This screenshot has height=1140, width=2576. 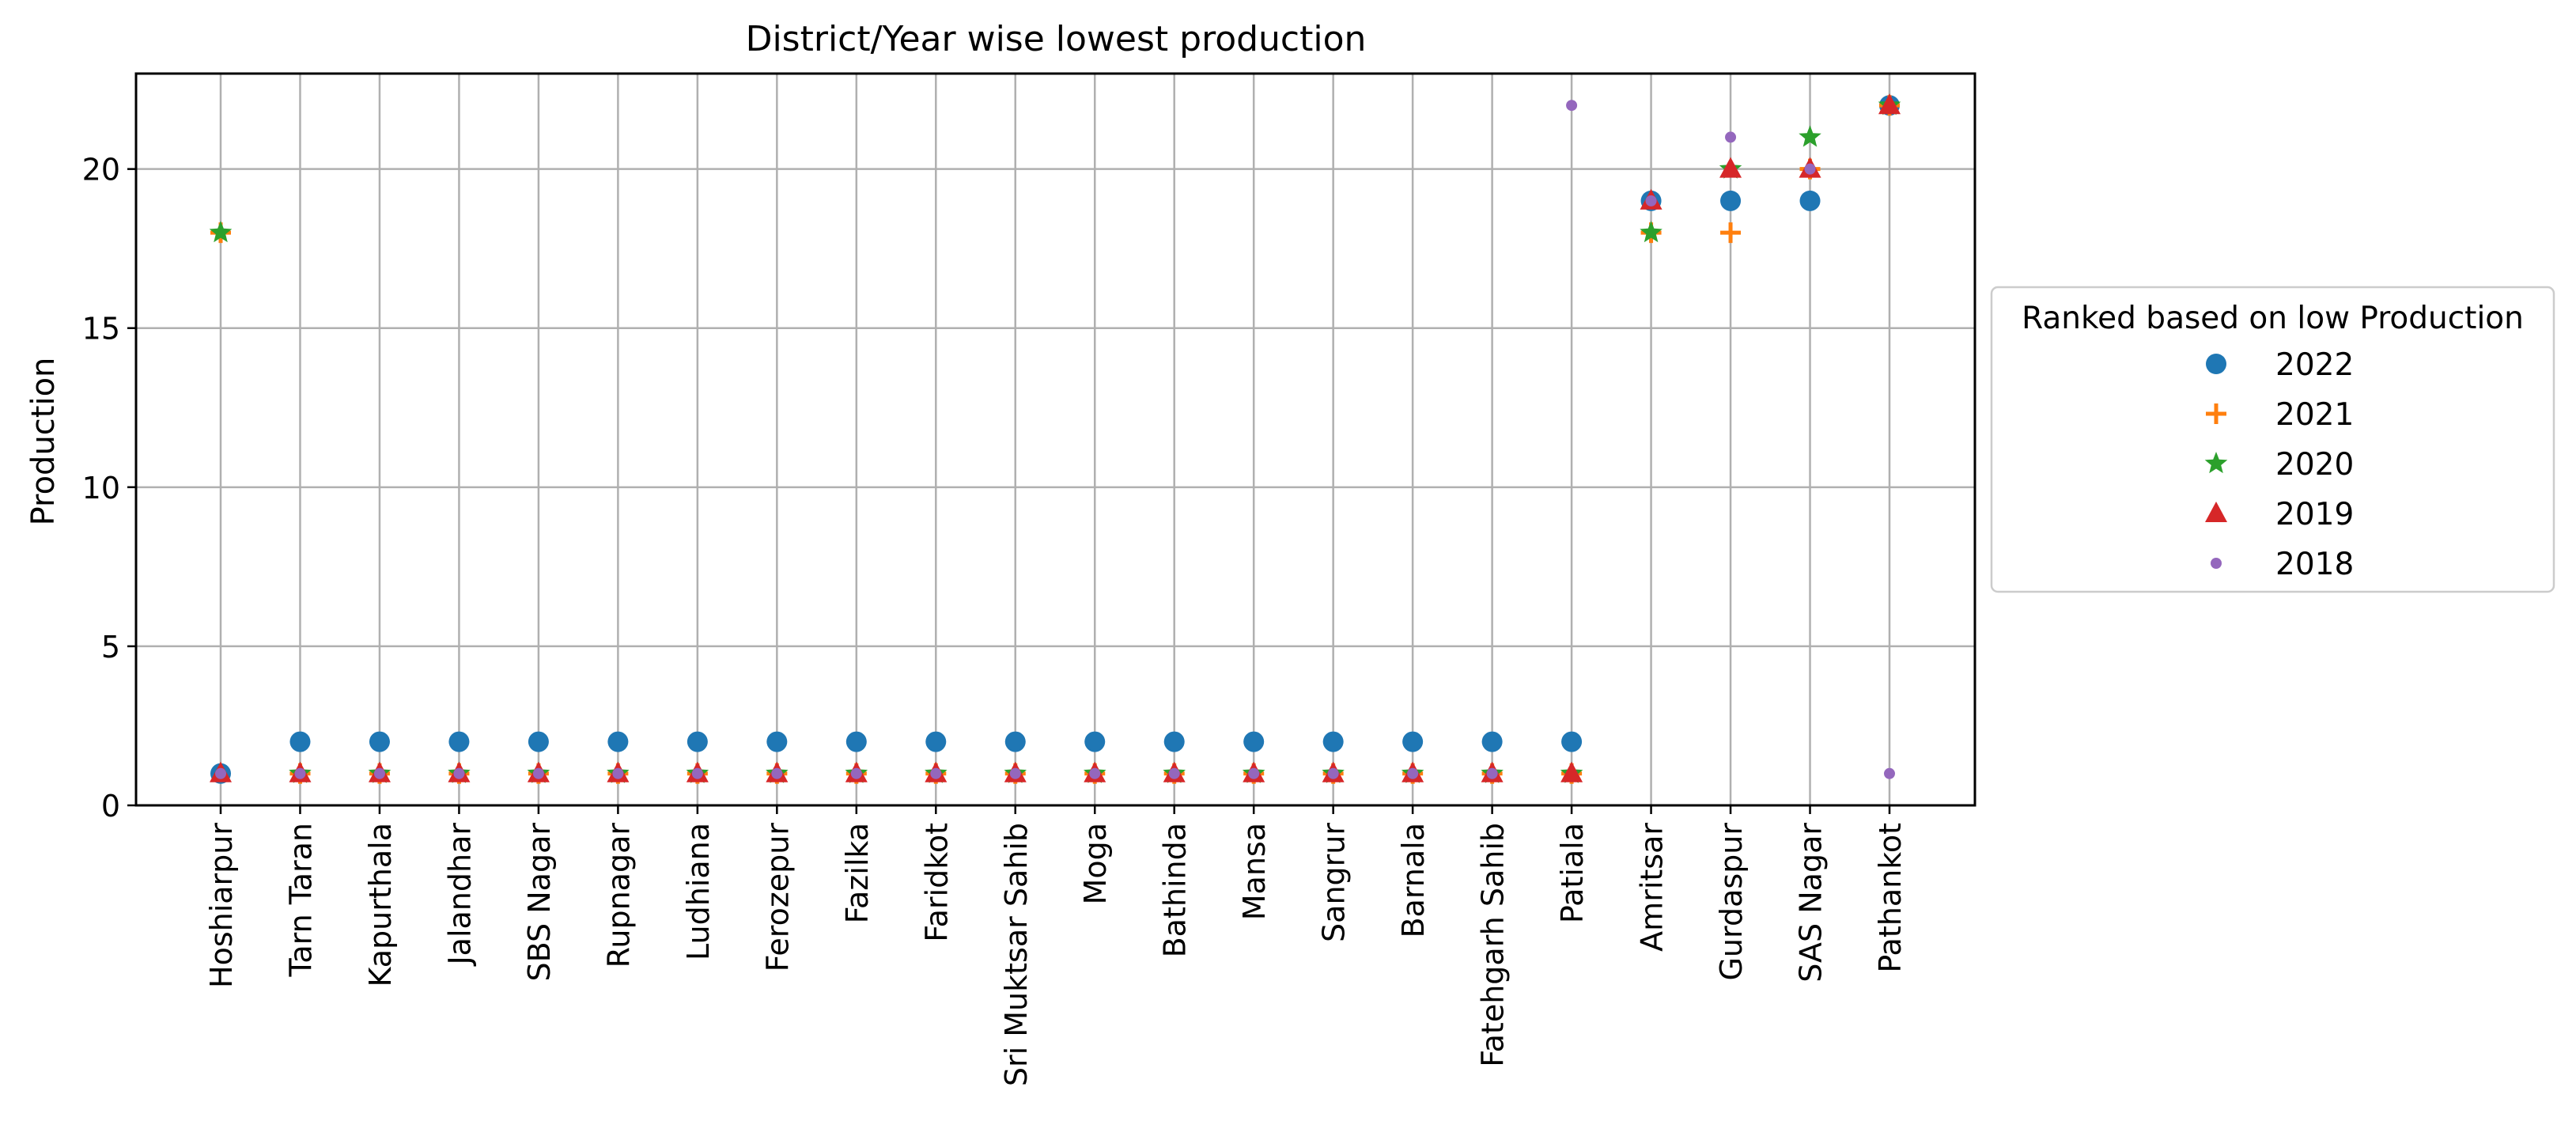 What do you see at coordinates (221, 232) in the screenshot?
I see `point-2020-hoshiarpur` at bounding box center [221, 232].